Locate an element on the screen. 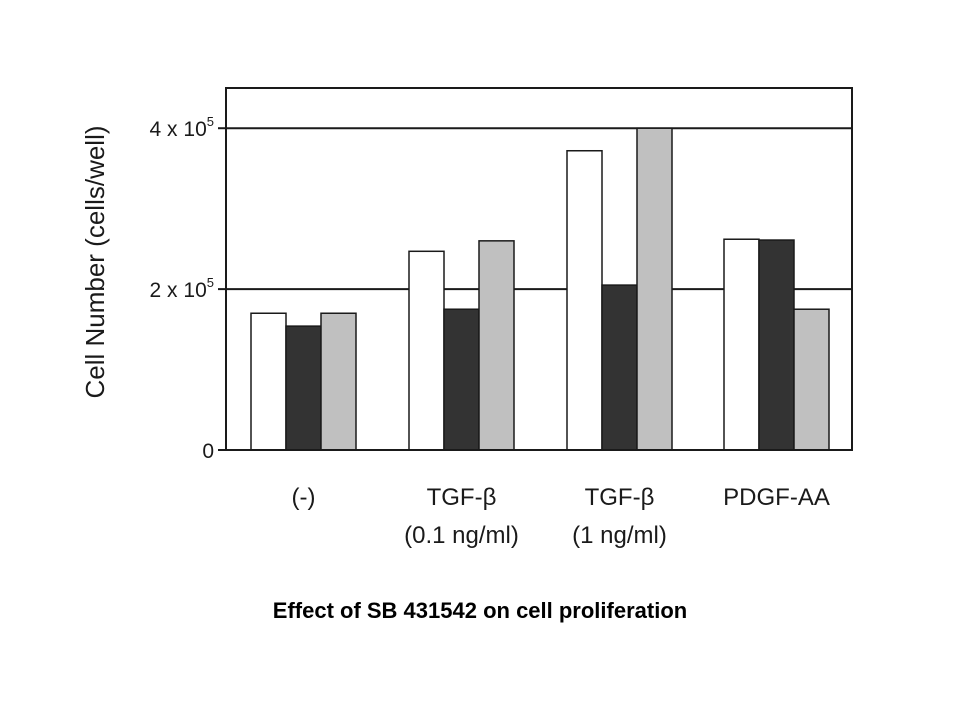  bar-series3-category3 is located at coordinates (654, 289).